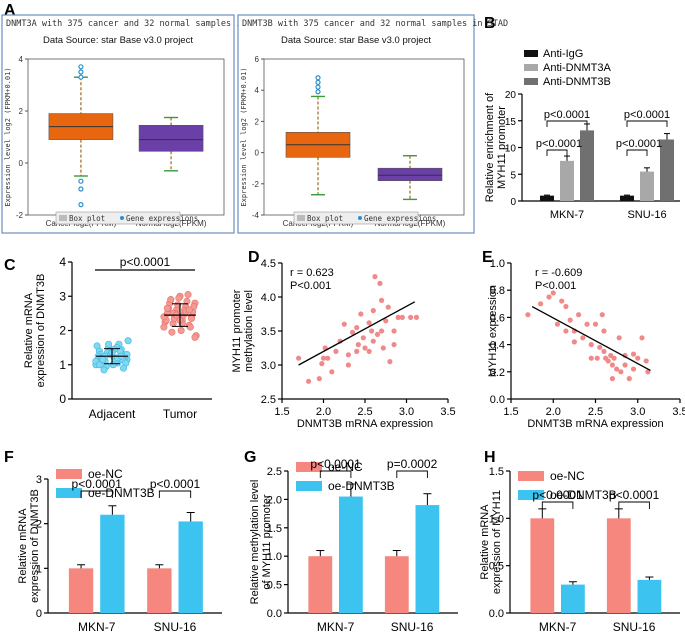  I want to click on y-tick-label: 2, so click(257, 121).